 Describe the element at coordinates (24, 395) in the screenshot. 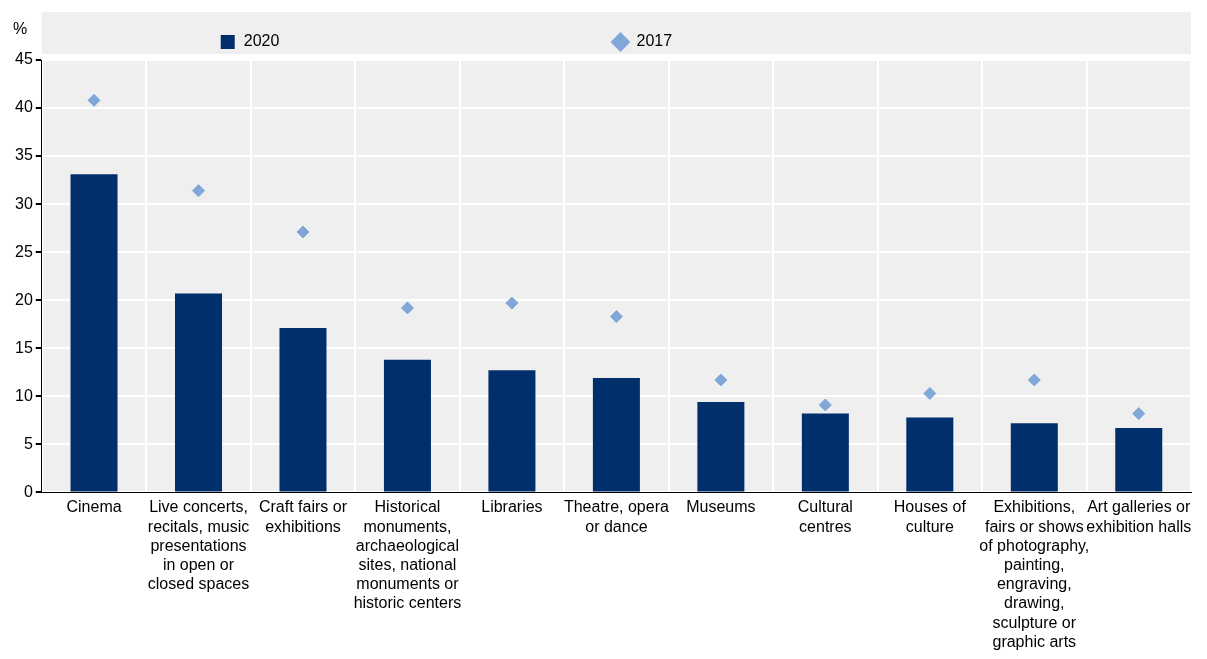

I see `y-tick-label: 10` at that location.